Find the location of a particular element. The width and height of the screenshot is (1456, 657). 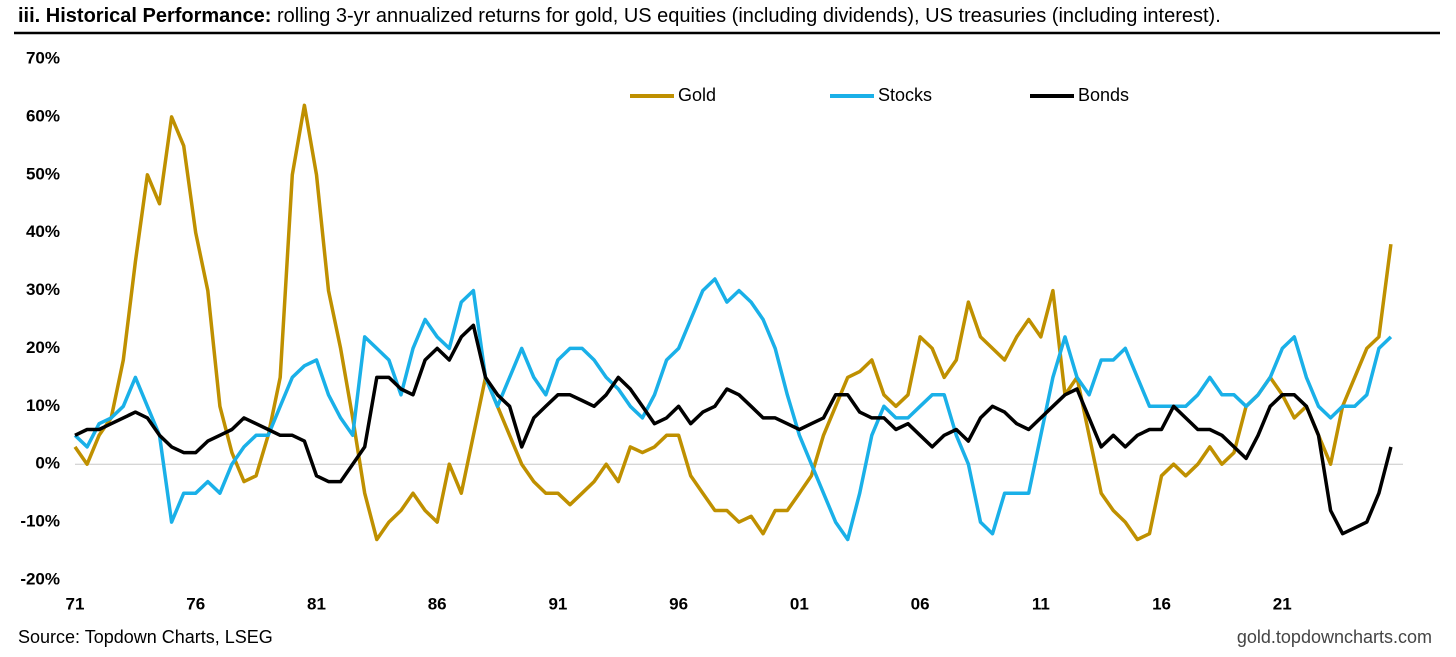

x-tick-label: 76 is located at coordinates (195, 603).